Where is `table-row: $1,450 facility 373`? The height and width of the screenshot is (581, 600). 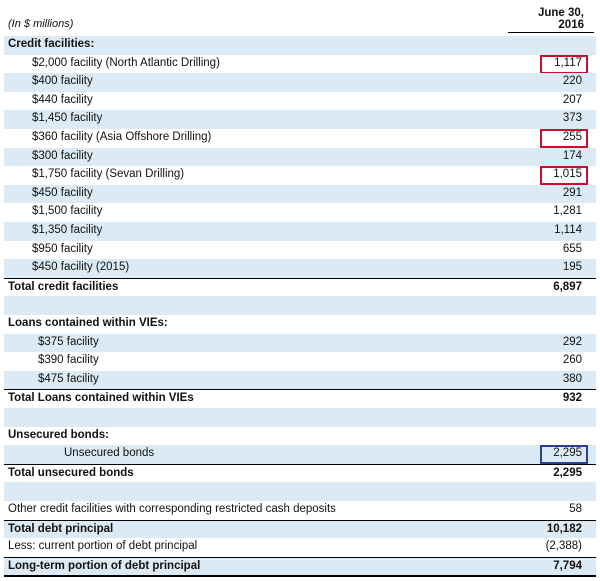 table-row: $1,450 facility 373 is located at coordinates (300, 119).